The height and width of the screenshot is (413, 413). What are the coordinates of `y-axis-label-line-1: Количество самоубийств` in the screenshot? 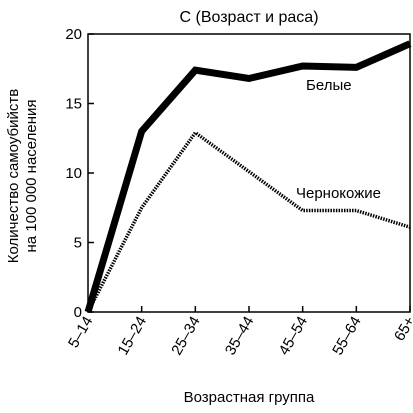 It's located at (13, 176).